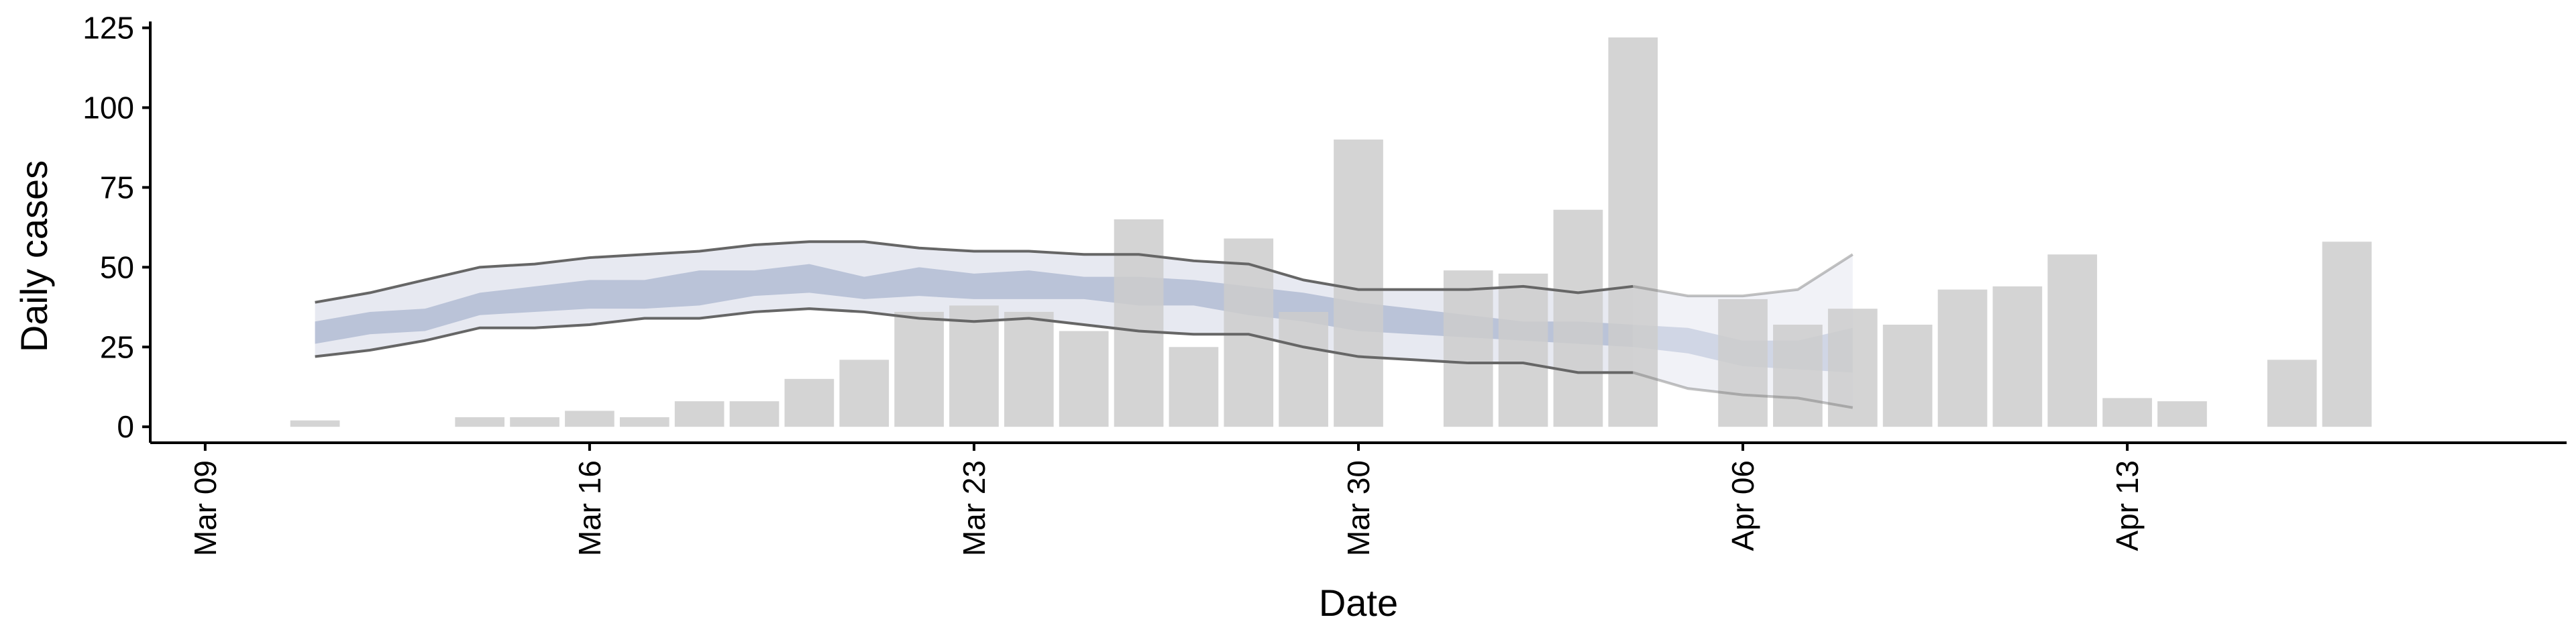  I want to click on ytick-labels: 0 25 50 75 100 125, so click(108, 228).